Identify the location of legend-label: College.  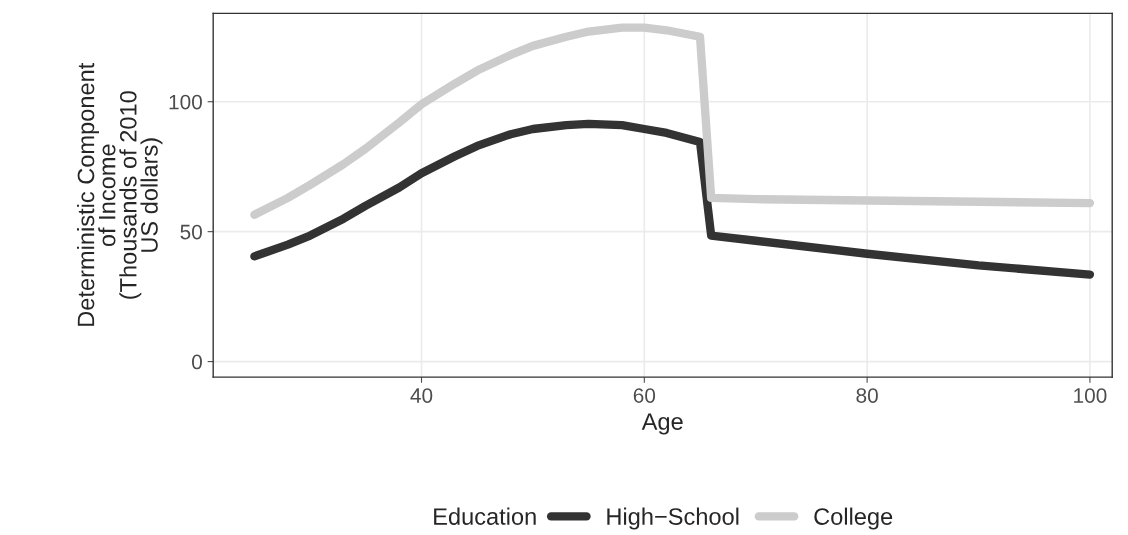
(853, 518).